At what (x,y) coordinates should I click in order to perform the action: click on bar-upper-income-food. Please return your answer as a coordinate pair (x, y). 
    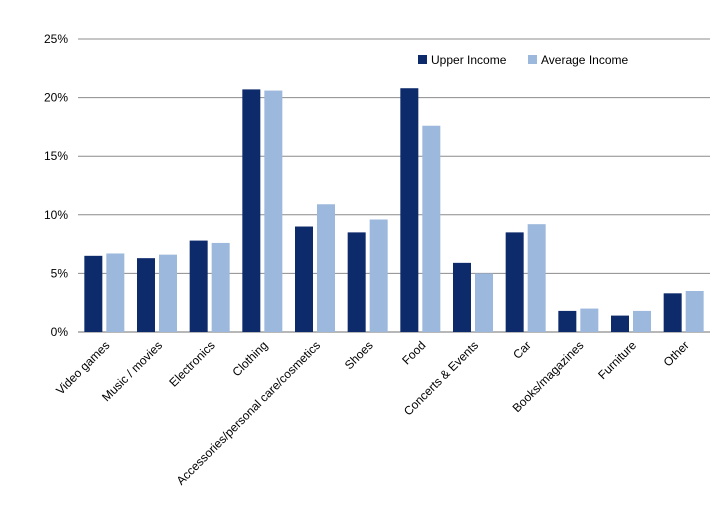
    Looking at the image, I should click on (409, 210).